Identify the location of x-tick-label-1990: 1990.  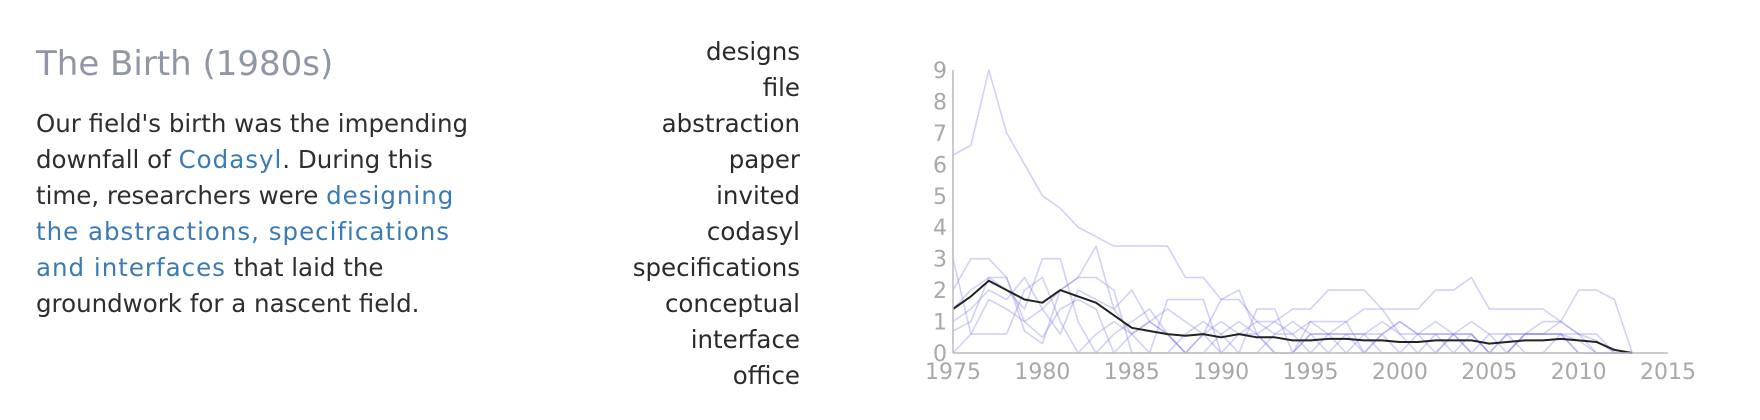
(1221, 372).